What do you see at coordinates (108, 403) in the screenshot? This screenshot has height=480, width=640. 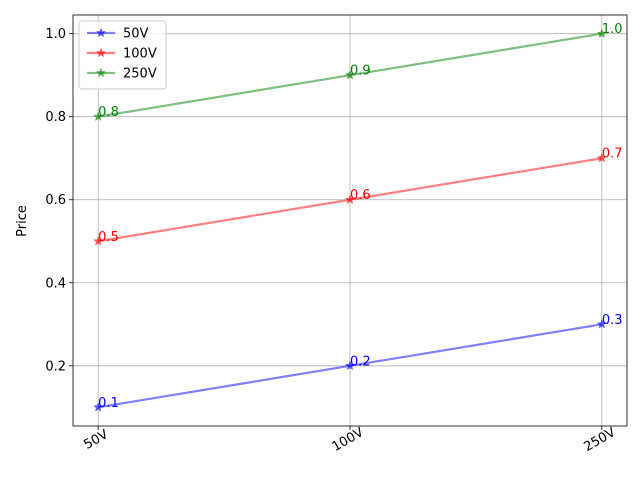 I see `data-label: 0.1` at bounding box center [108, 403].